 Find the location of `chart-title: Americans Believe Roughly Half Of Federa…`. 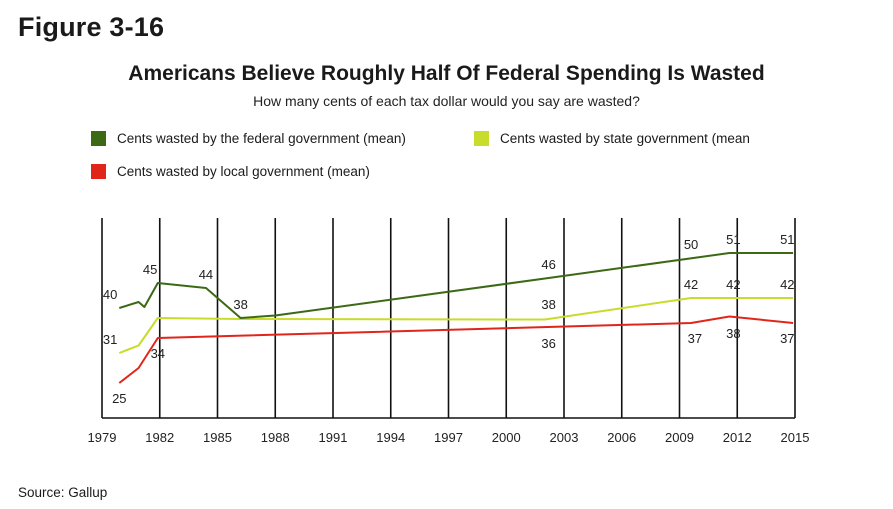

chart-title: Americans Believe Roughly Half Of Federa… is located at coordinates (446, 73).